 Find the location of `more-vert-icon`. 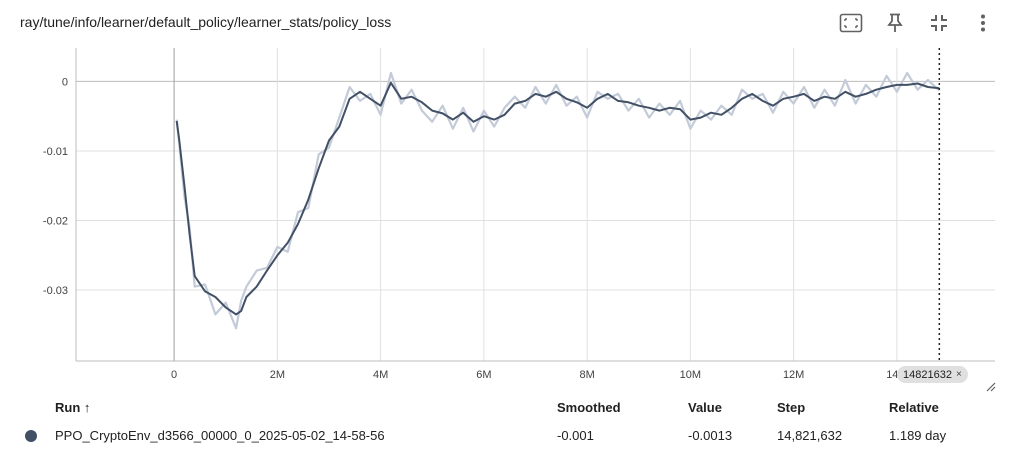

more-vert-icon is located at coordinates (983, 23).